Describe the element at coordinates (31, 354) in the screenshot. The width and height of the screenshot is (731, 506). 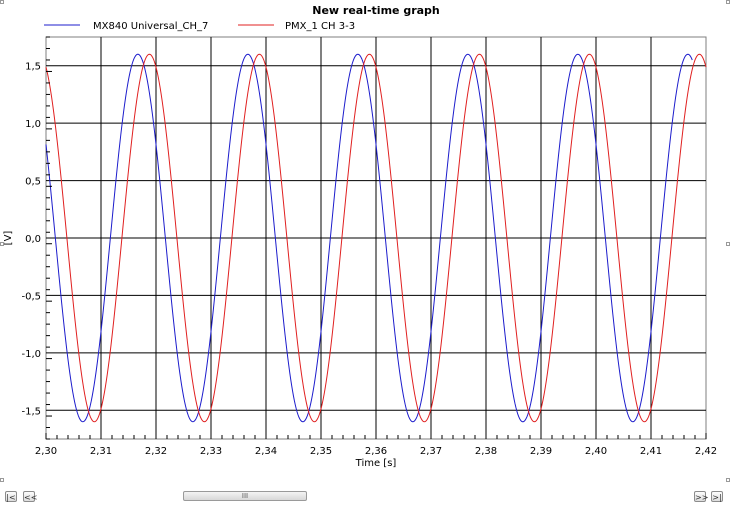
I see `y-tick-label: -1,0` at that location.